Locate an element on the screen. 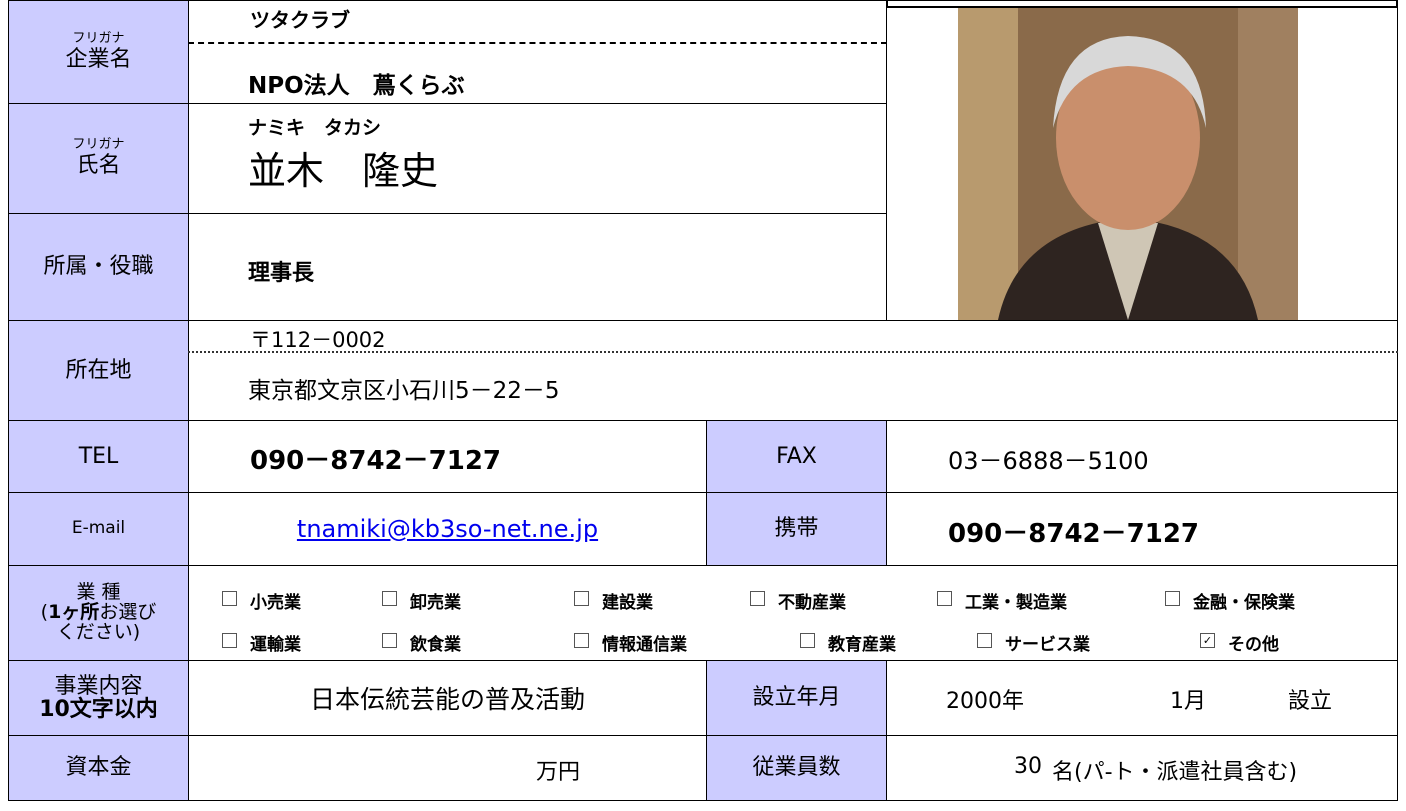  label-cell: 従業員数 is located at coordinates (796, 768).